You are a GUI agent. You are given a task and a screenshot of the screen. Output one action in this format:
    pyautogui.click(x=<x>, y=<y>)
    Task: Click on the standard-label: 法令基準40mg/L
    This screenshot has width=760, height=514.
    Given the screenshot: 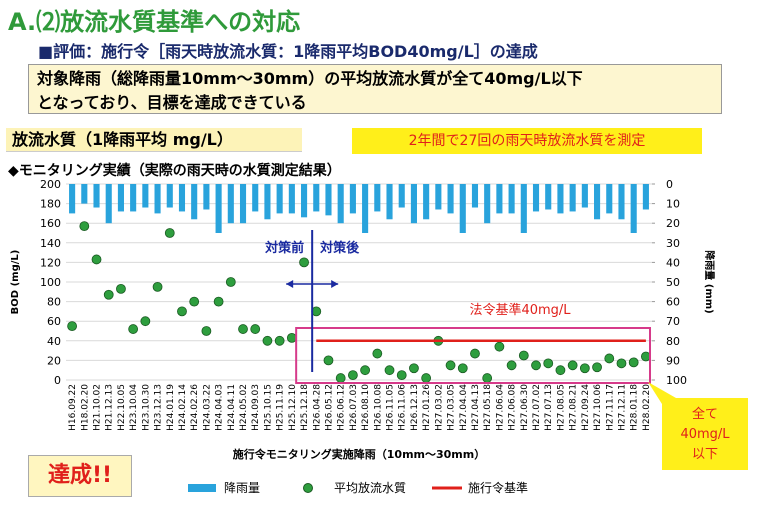 What is the action you would take?
    pyautogui.click(x=520, y=310)
    